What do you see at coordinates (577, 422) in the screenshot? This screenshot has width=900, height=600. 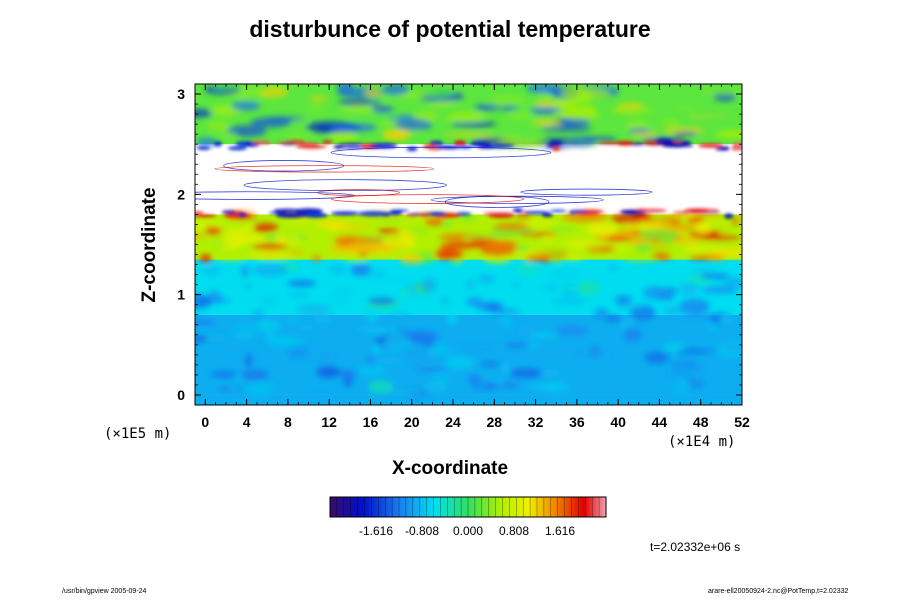 I see `x-tick-label: 36` at bounding box center [577, 422].